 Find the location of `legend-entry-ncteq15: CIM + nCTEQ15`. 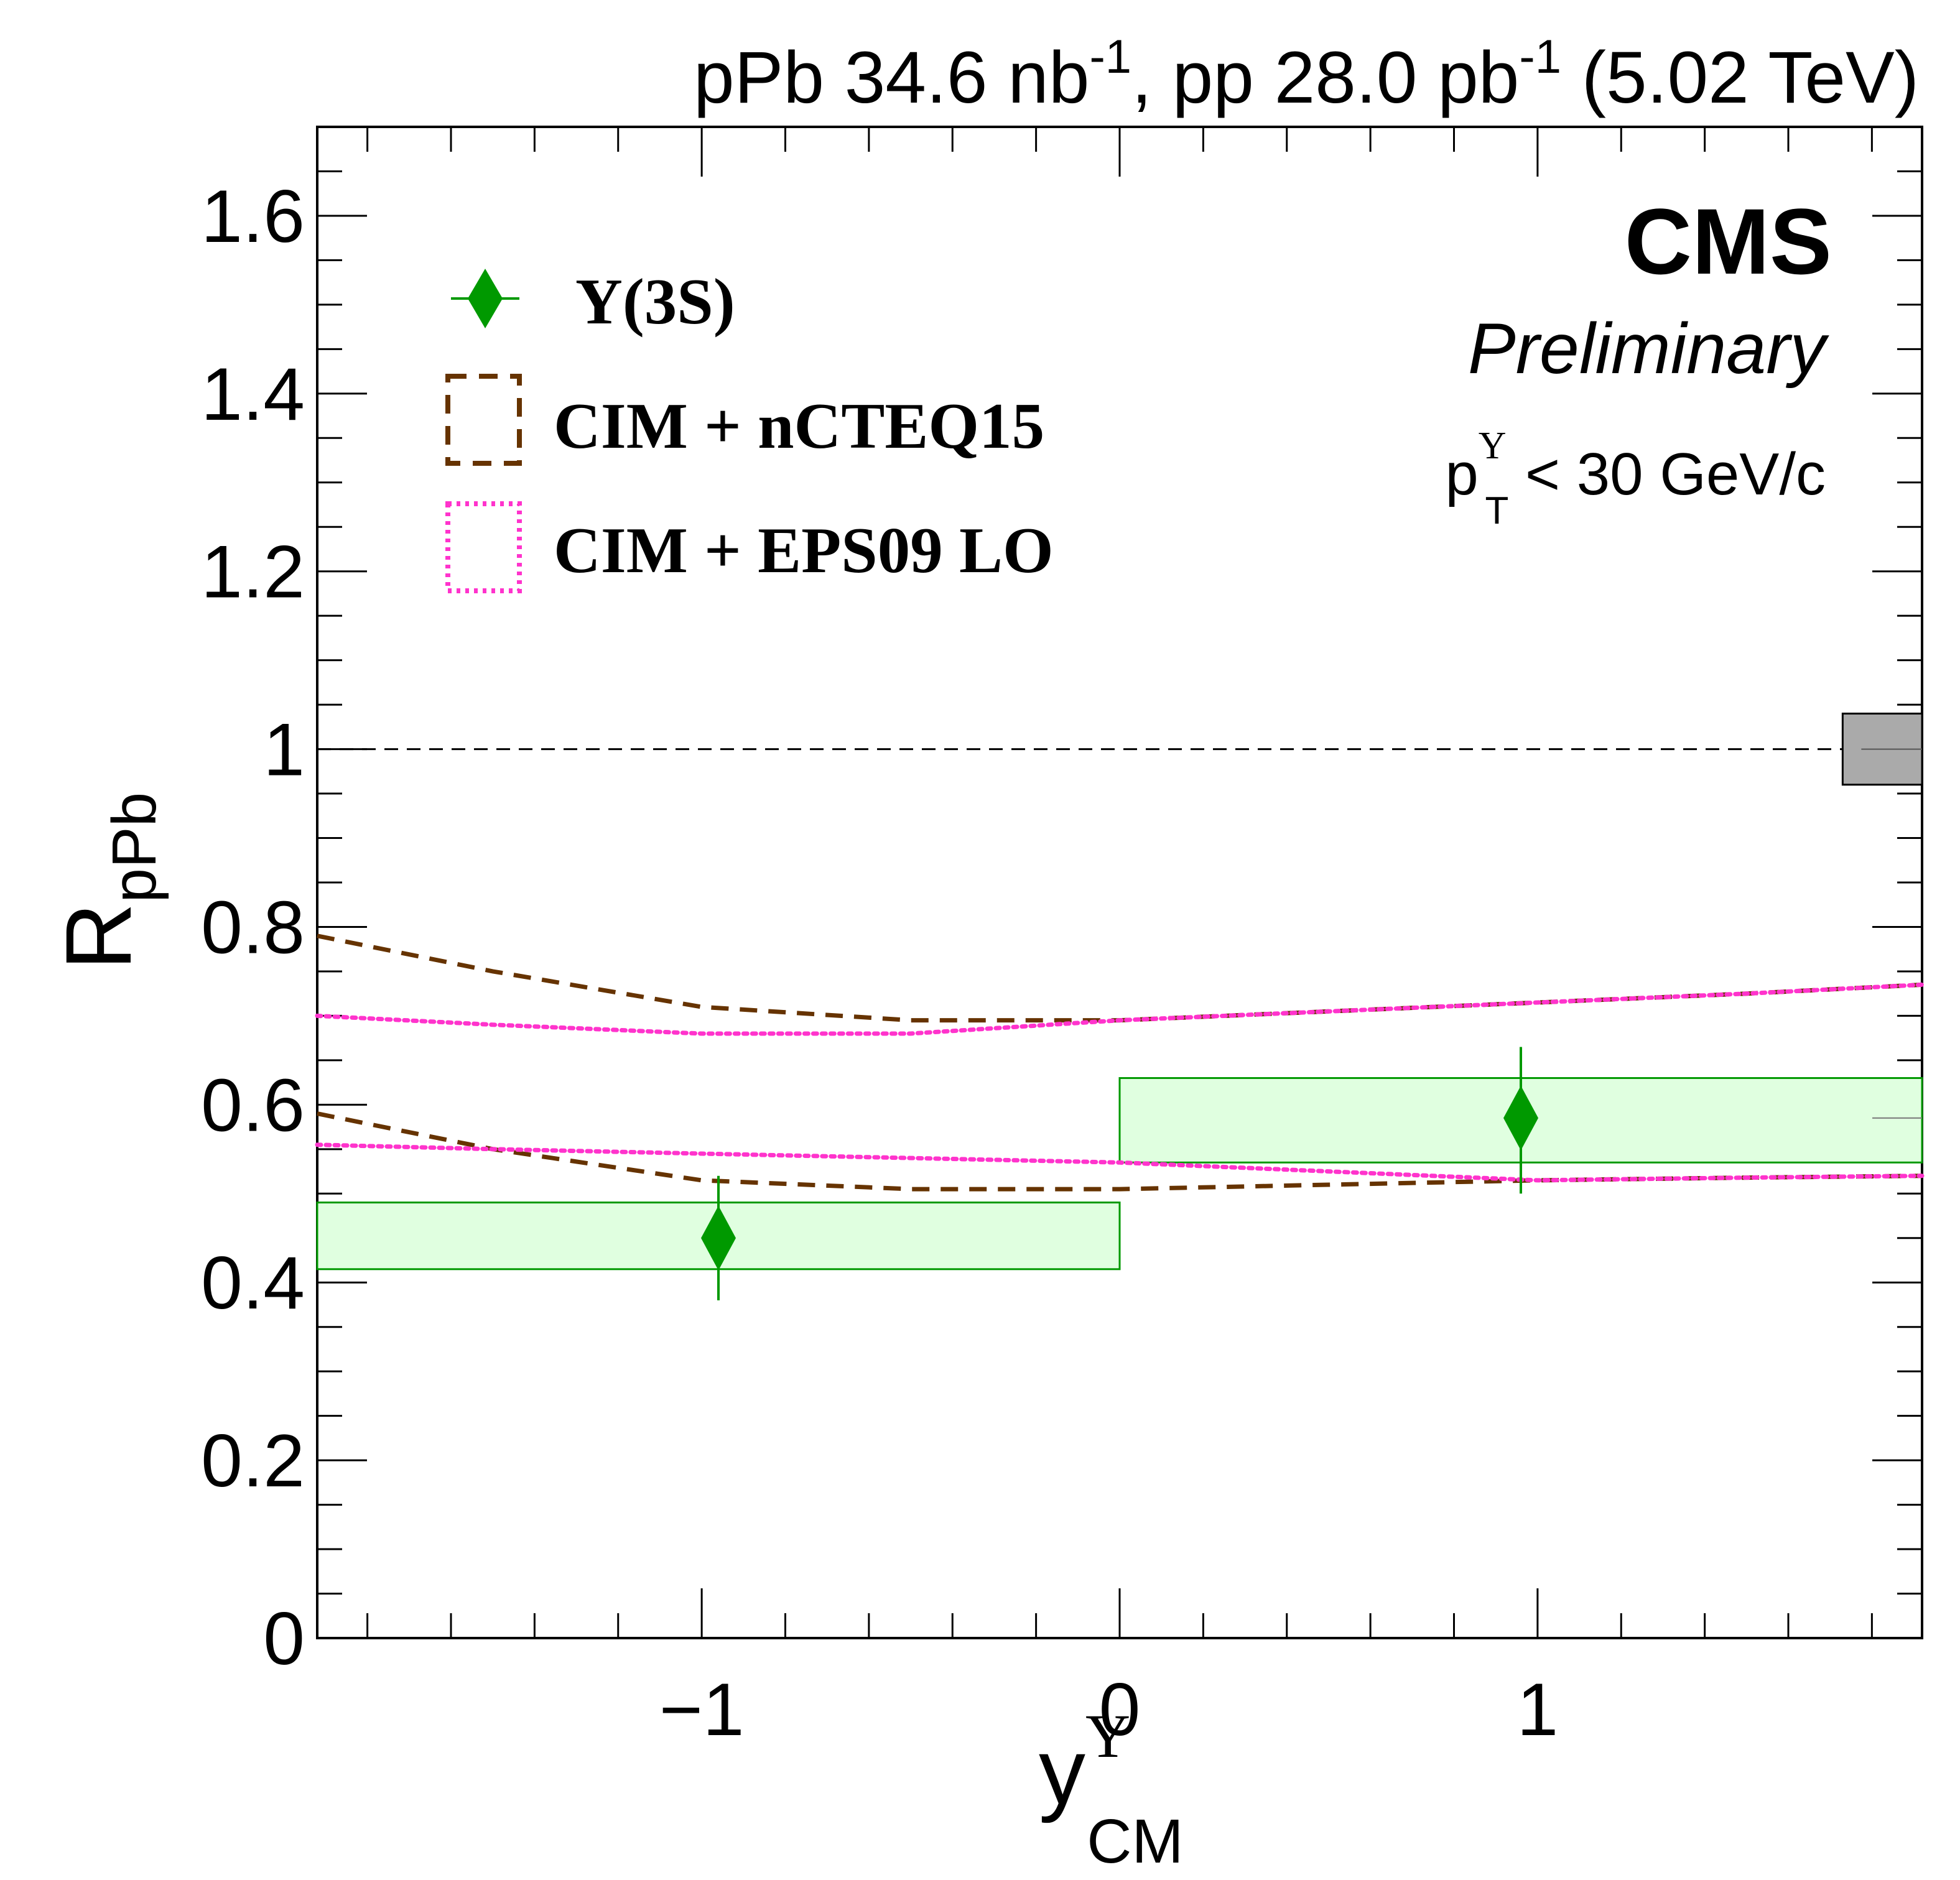

legend-entry-ncteq15: CIM + nCTEQ15 is located at coordinates (744, 420).